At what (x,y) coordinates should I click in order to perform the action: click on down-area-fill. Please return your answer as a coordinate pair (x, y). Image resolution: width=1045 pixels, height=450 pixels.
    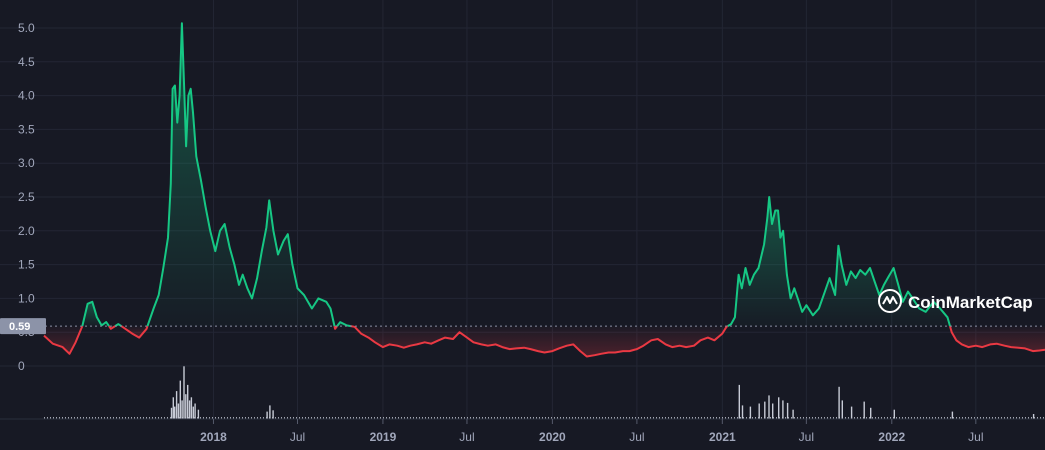
    Looking at the image, I should click on (539, 341).